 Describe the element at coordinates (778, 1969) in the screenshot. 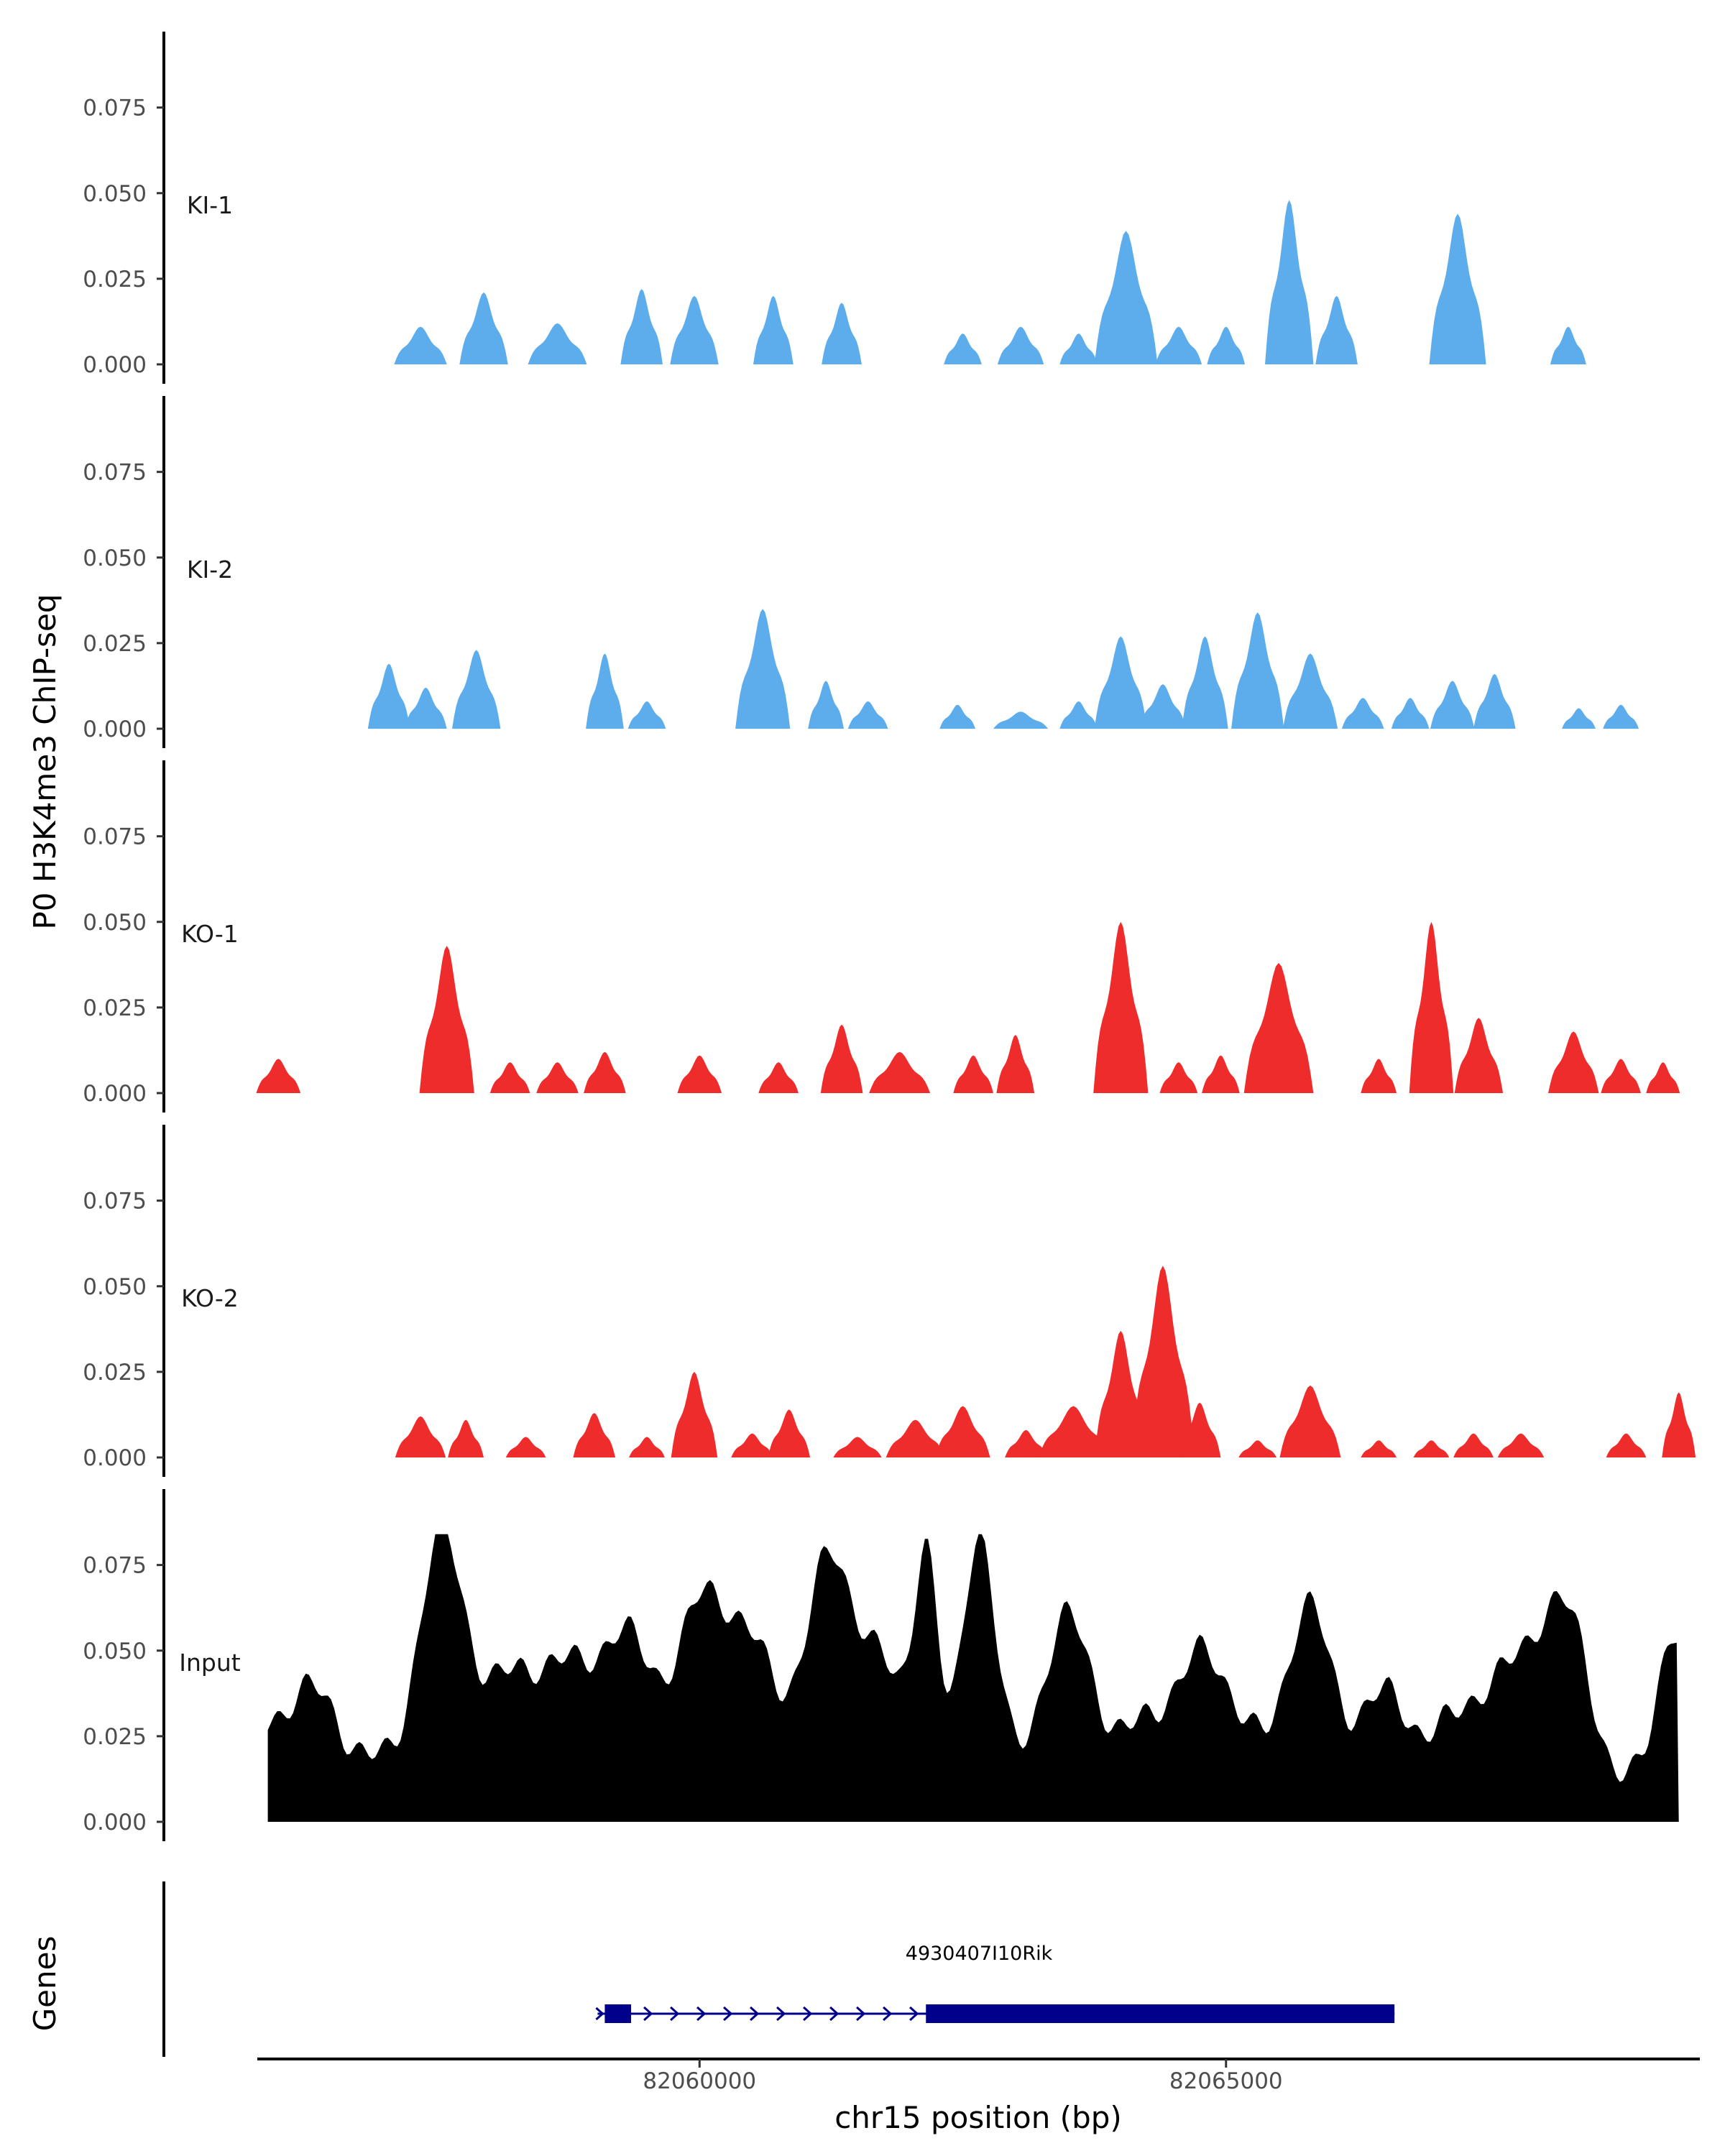

I see `gene-panel: 4930407I10Rik` at that location.